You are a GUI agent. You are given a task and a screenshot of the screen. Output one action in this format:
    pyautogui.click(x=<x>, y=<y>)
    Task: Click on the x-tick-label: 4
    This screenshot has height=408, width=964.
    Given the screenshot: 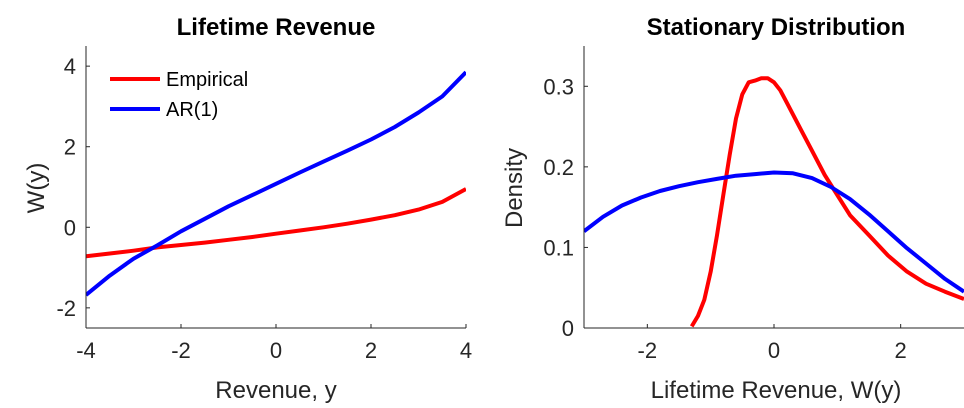 What is the action you would take?
    pyautogui.click(x=466, y=350)
    